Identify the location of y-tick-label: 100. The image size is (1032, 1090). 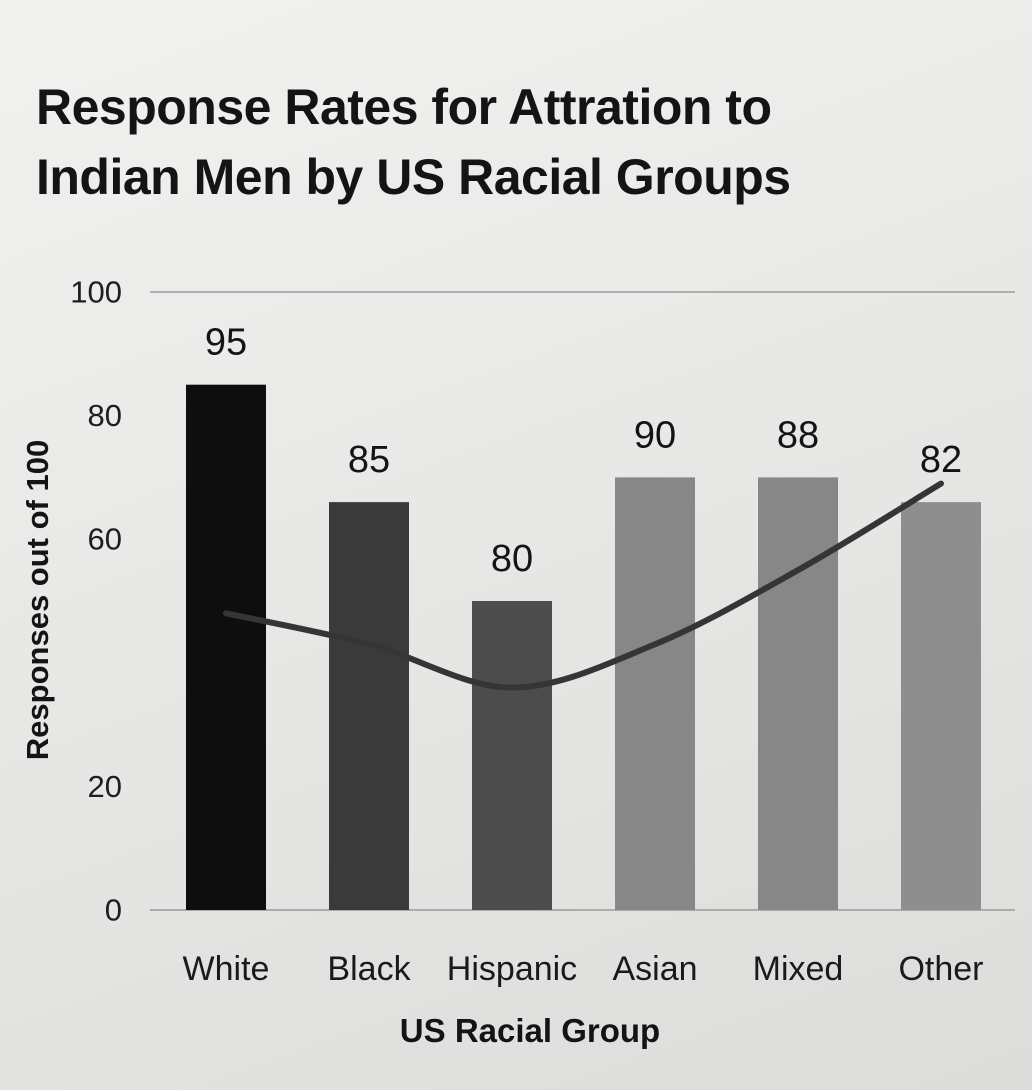
(96, 292).